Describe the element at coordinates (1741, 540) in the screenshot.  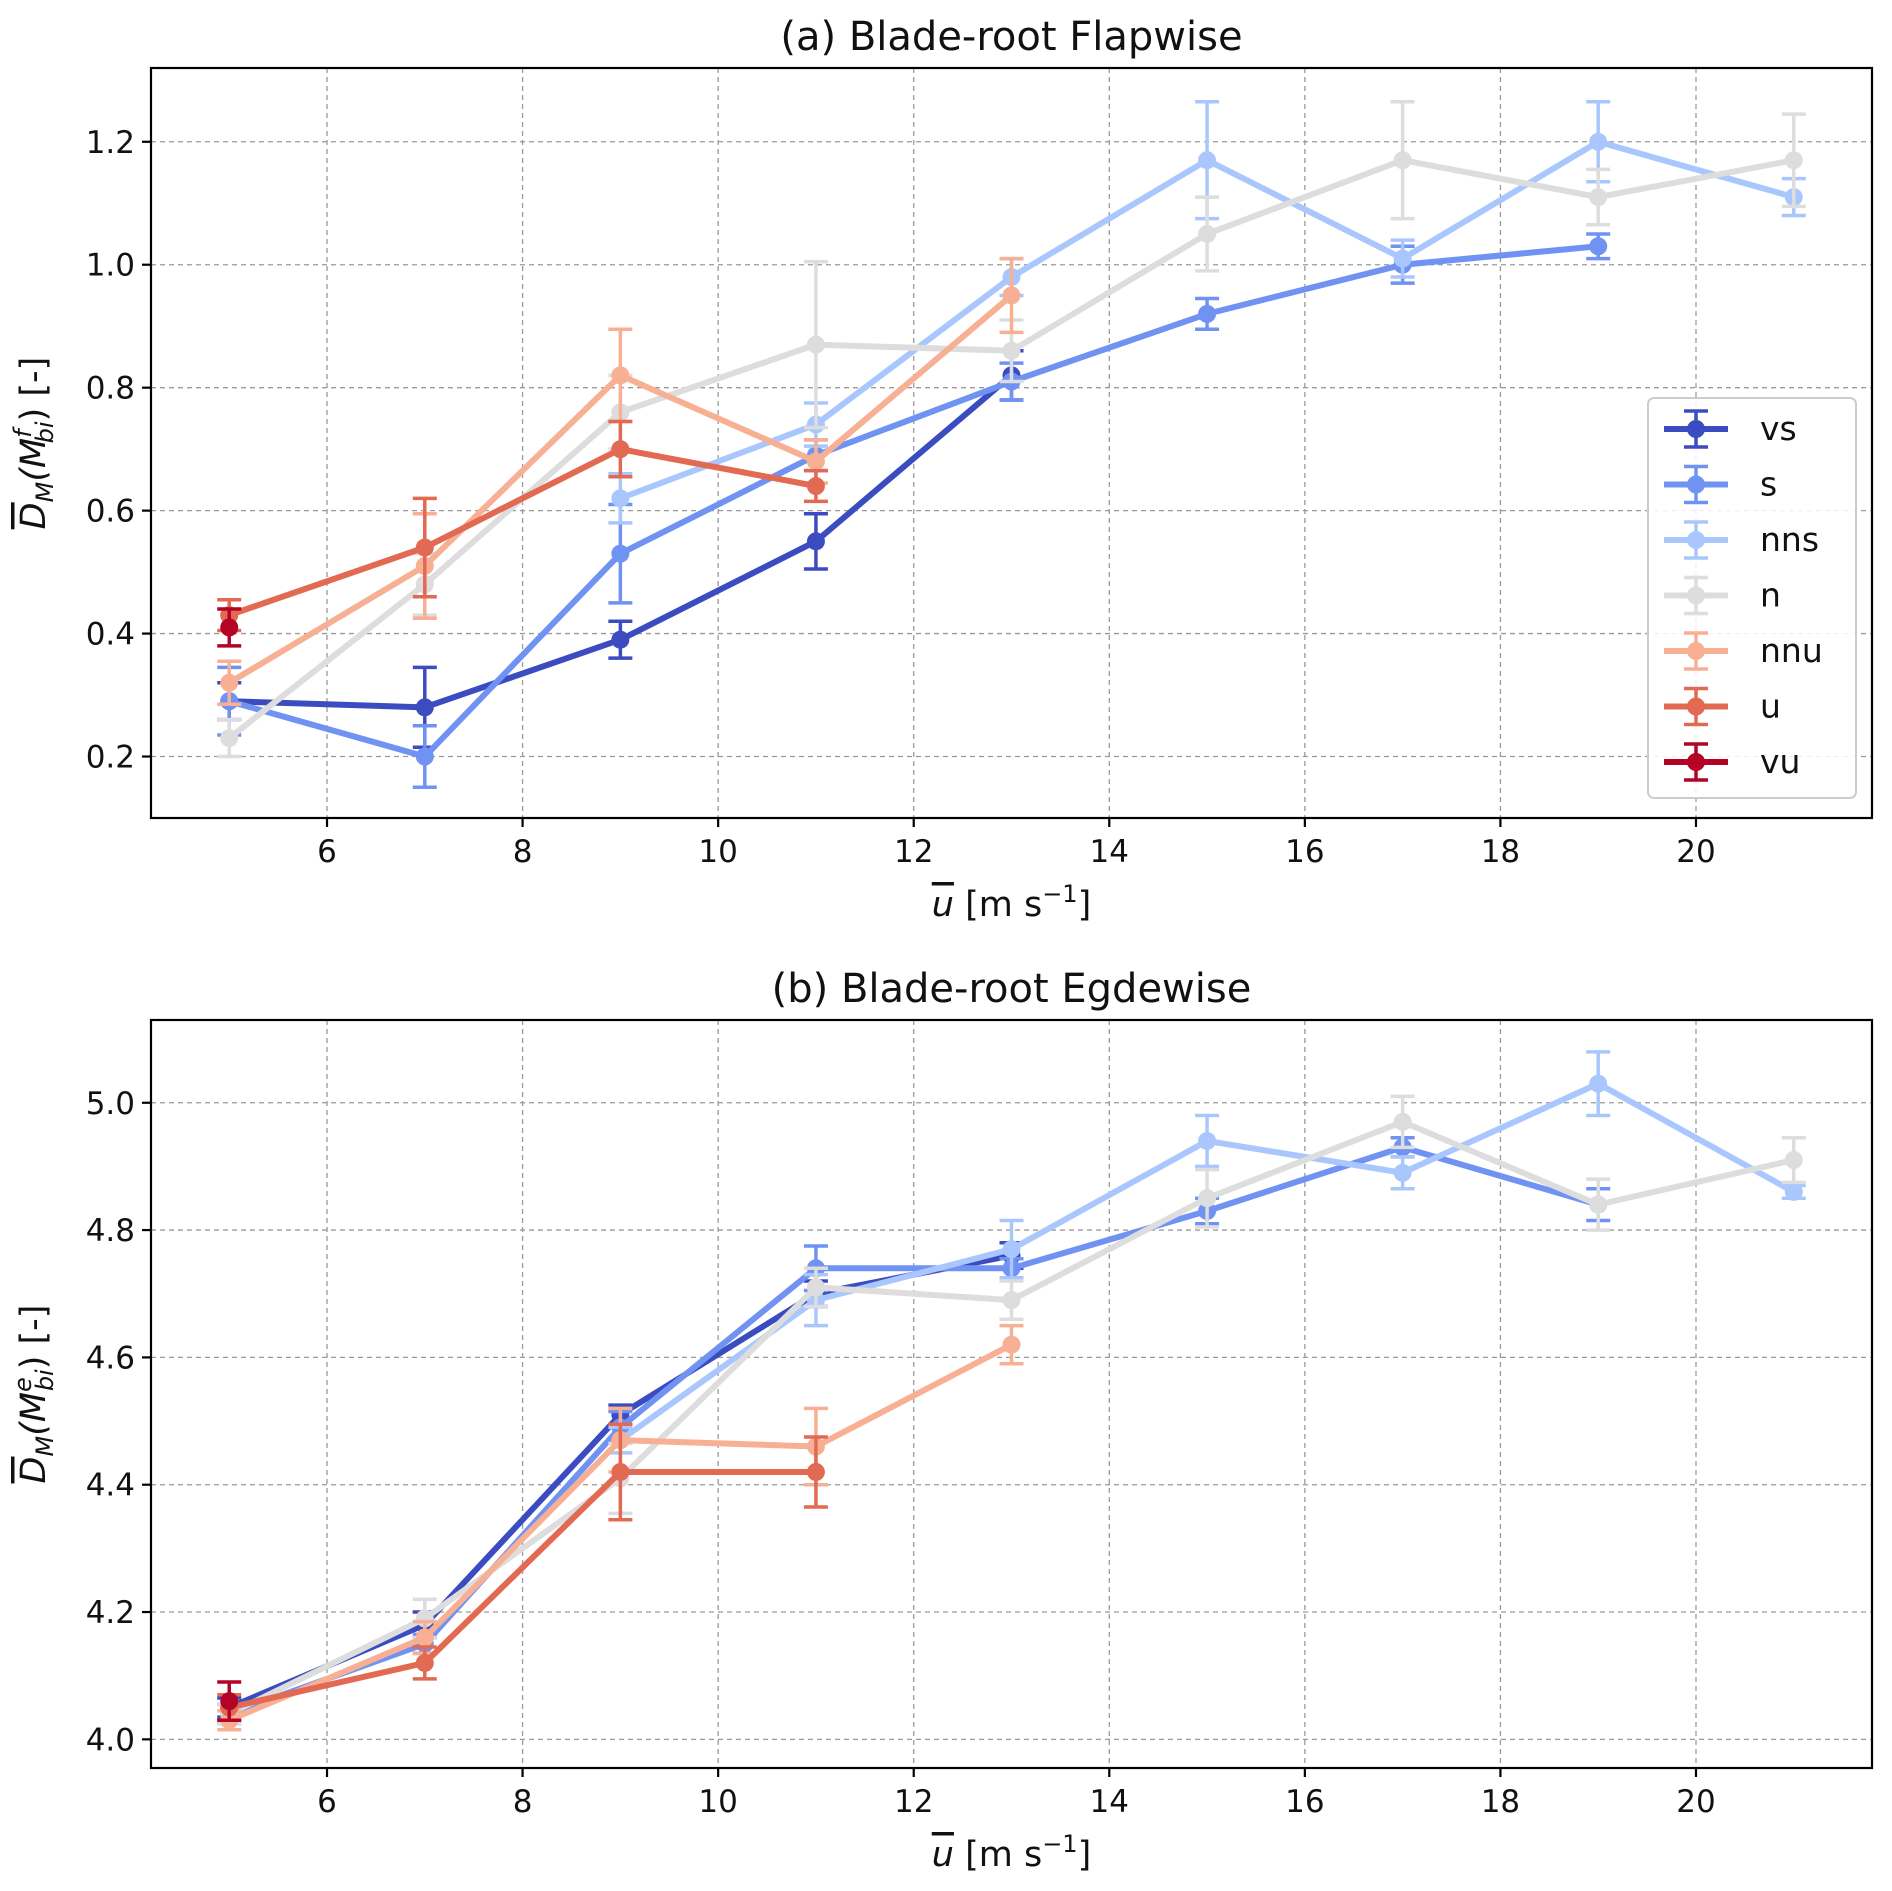
I see `legend-item-nns: nns` at that location.